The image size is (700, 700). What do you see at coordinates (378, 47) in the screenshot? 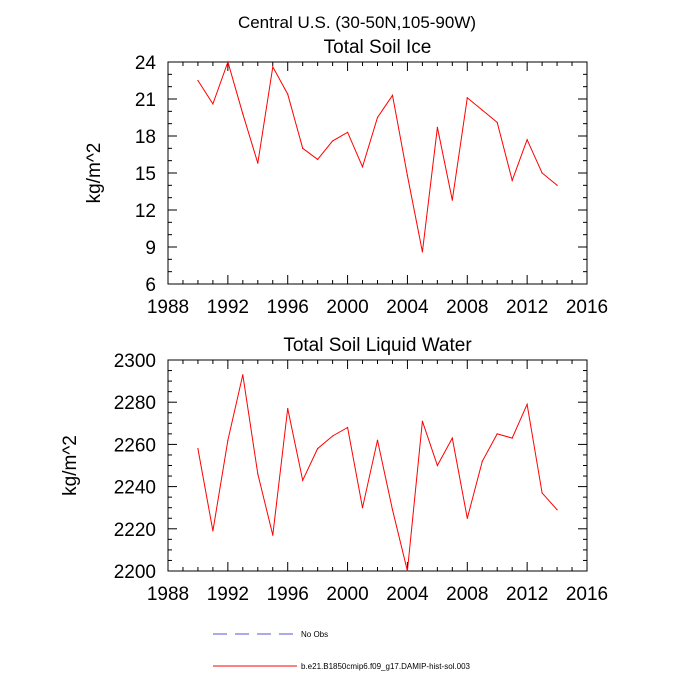
I see `panel-title: Total Soil Ice` at bounding box center [378, 47].